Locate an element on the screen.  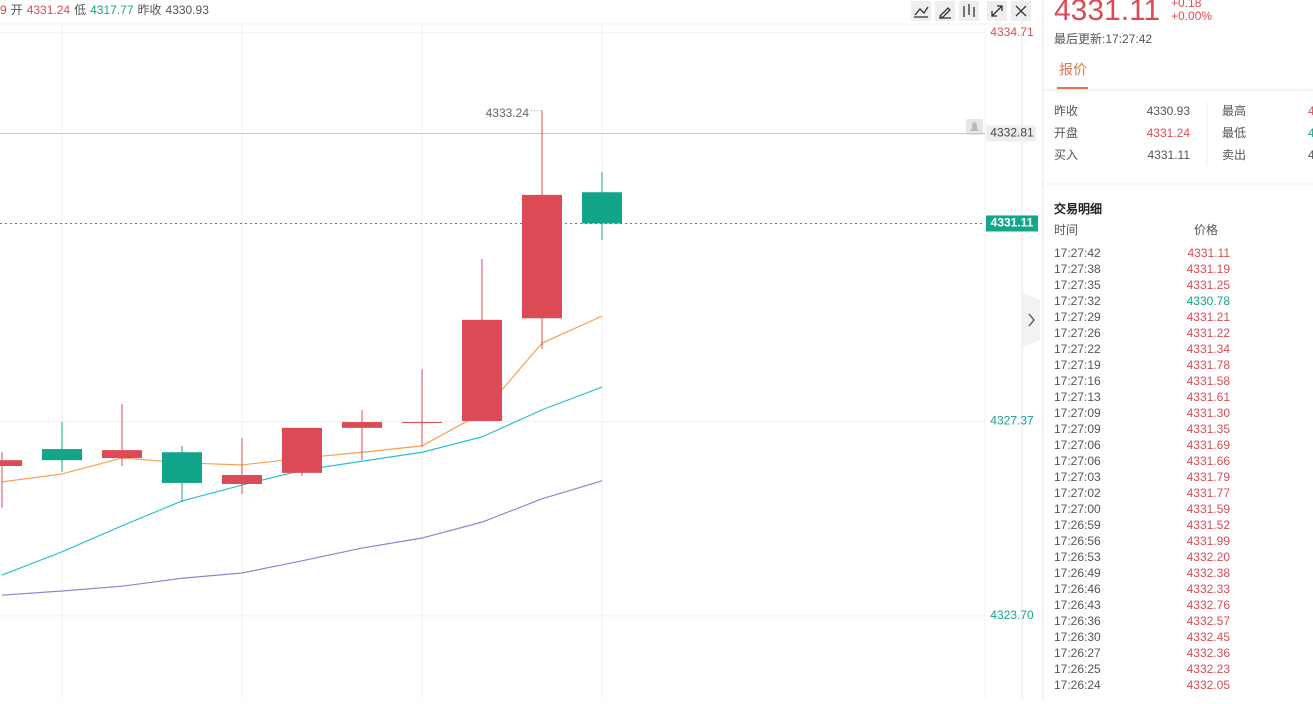
trades-header: 价格 is located at coordinates (1206, 229).